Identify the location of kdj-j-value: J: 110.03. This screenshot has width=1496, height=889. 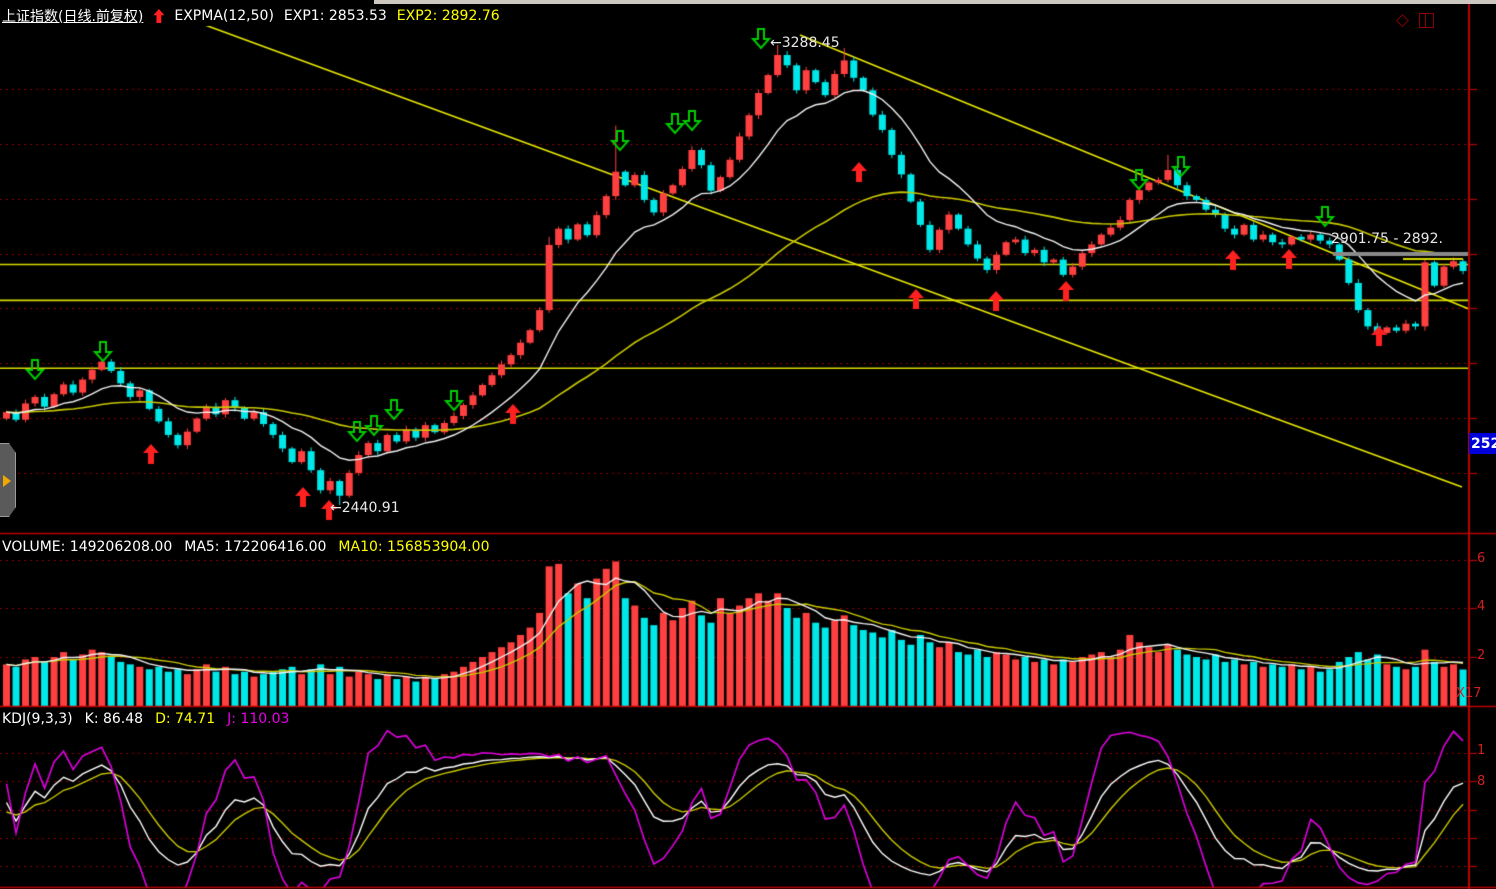
(258, 719).